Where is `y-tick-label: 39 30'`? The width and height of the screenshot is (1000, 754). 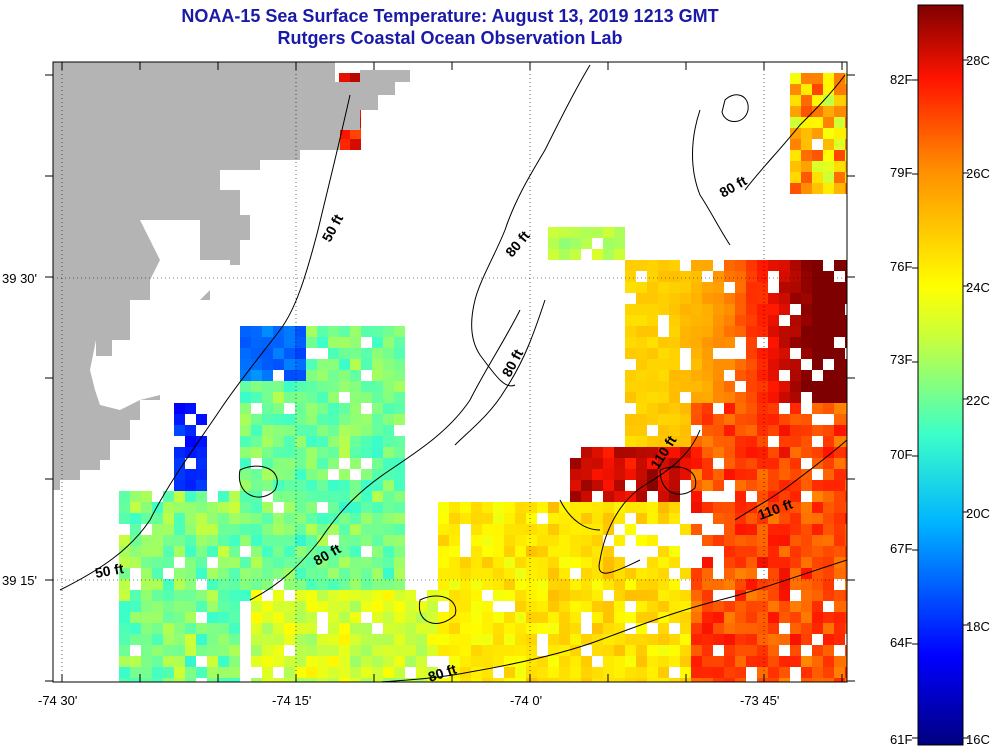
y-tick-label: 39 30' is located at coordinates (19, 278).